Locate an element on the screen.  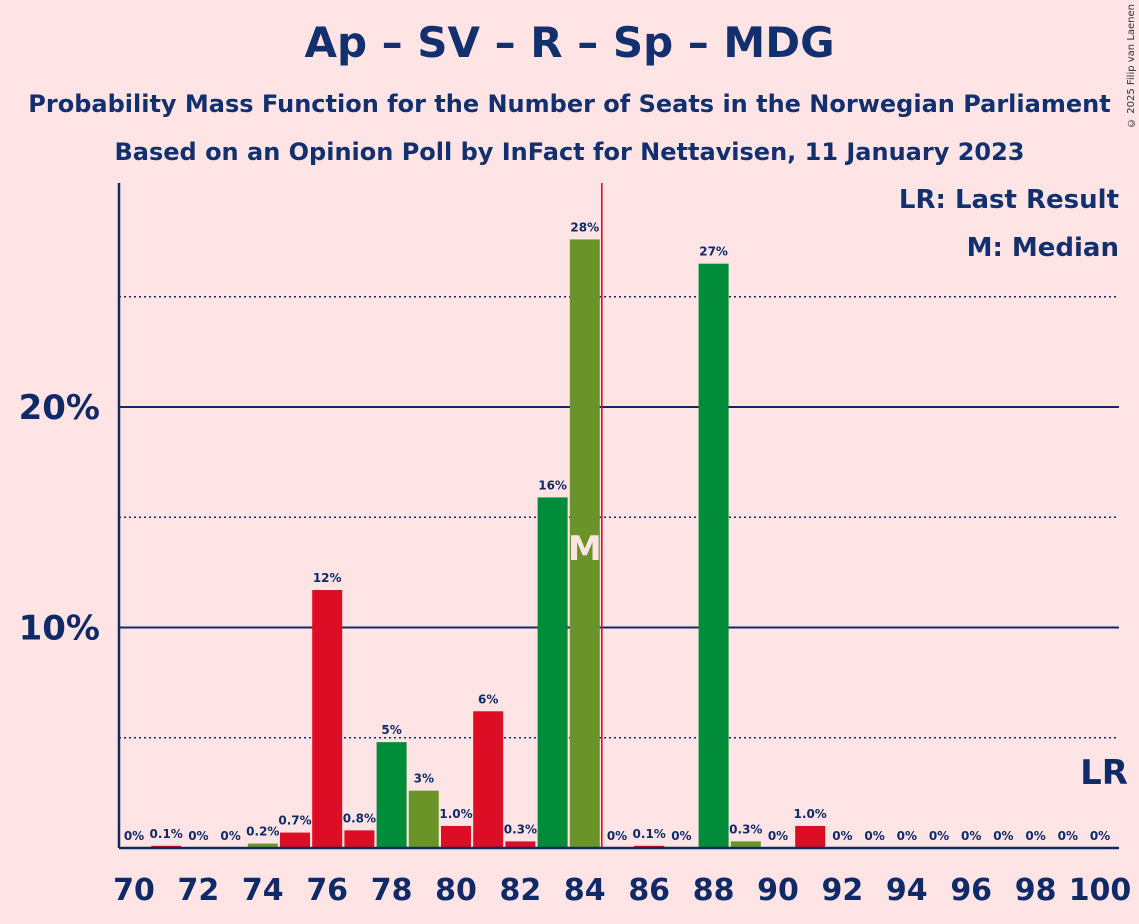
y-tick-label: 20% is located at coordinates (59, 408).